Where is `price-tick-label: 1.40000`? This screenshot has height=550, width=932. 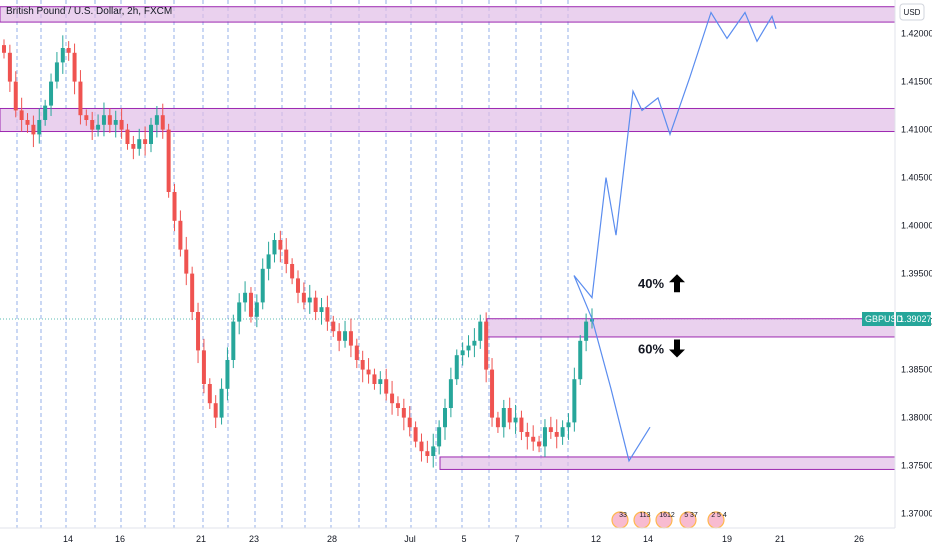
price-tick-label: 1.40000 is located at coordinates (916, 226).